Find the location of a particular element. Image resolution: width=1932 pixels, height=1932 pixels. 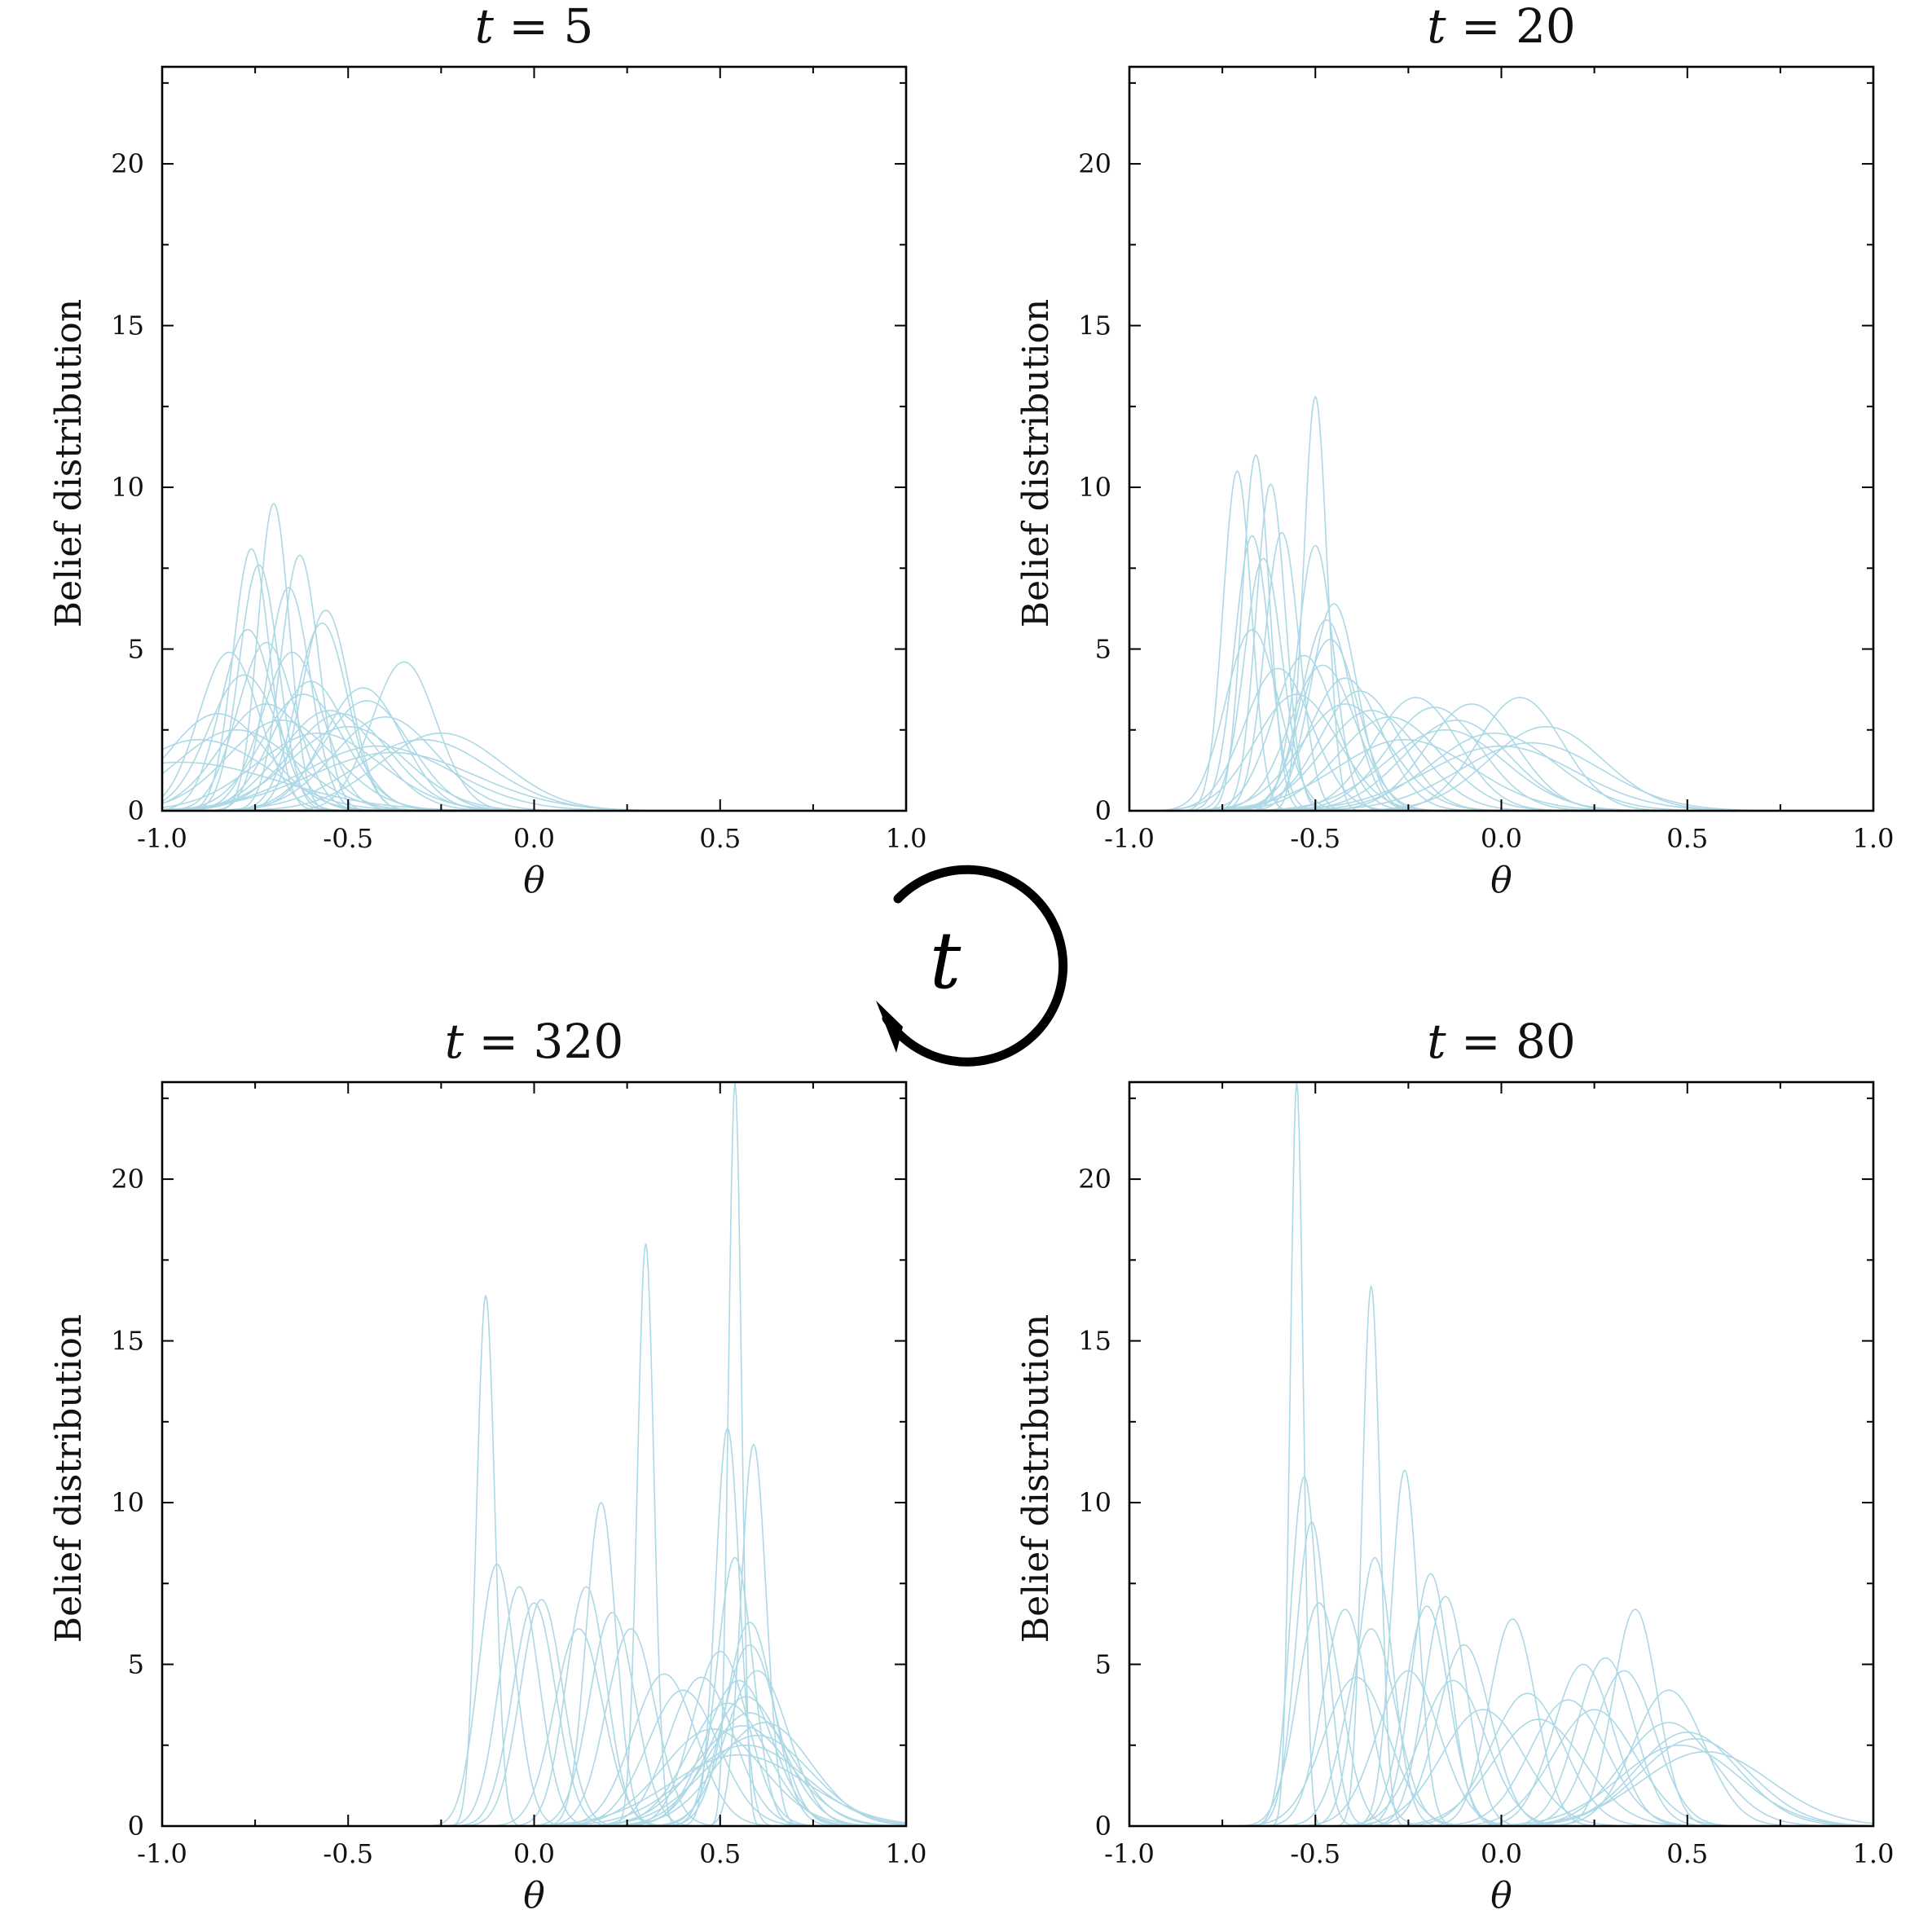

panel-title: t = 20 is located at coordinates (1501, 27).